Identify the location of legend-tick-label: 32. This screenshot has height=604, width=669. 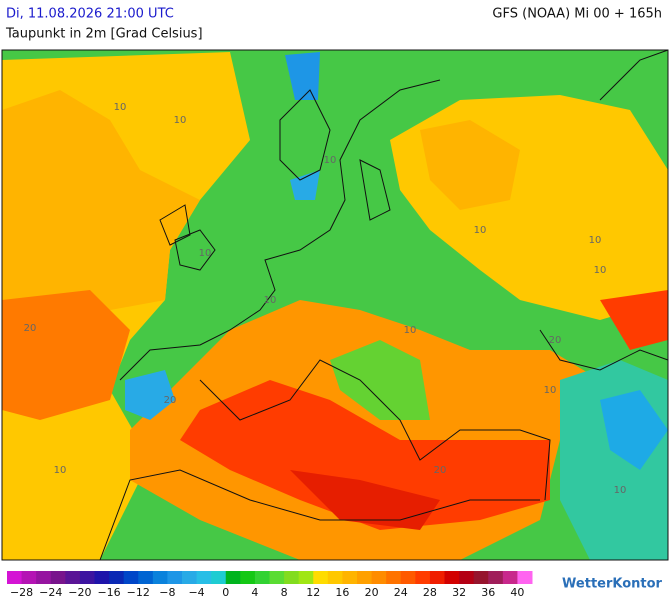
(459, 592).